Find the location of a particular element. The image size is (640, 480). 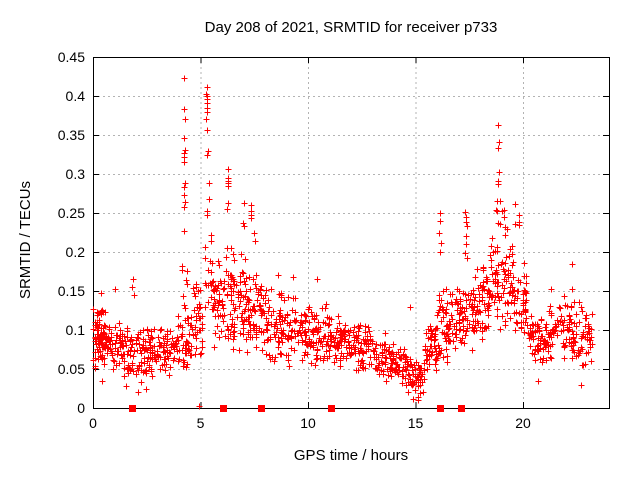

y-tick-label: 0.1 is located at coordinates (76, 330).